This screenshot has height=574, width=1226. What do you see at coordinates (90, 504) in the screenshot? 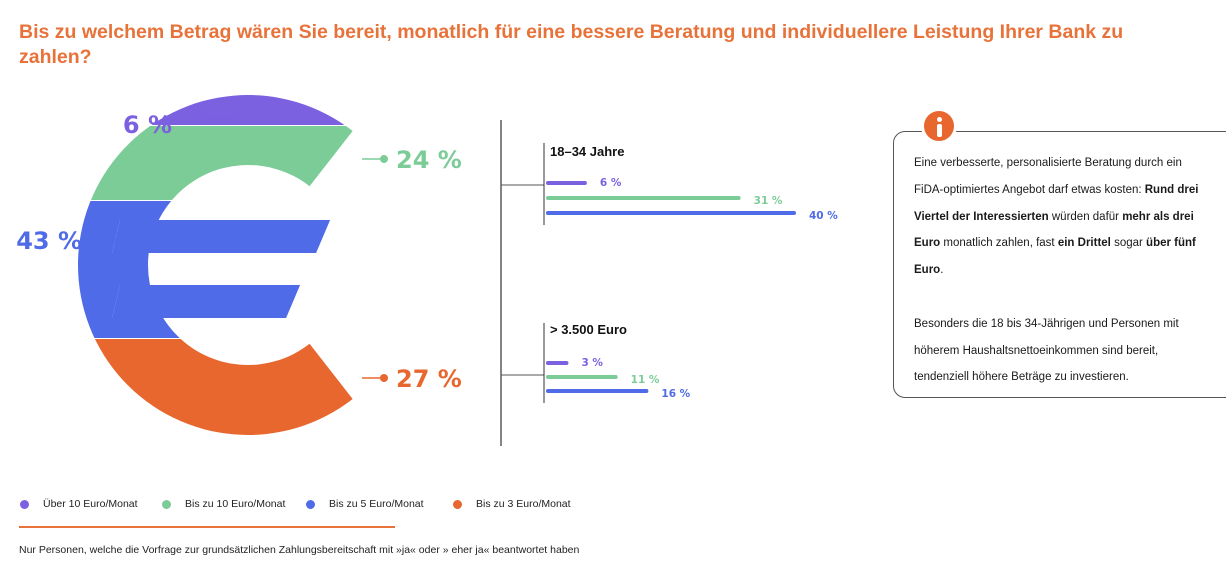
I see `legend-label: Über 10 Euro/Monat` at bounding box center [90, 504].